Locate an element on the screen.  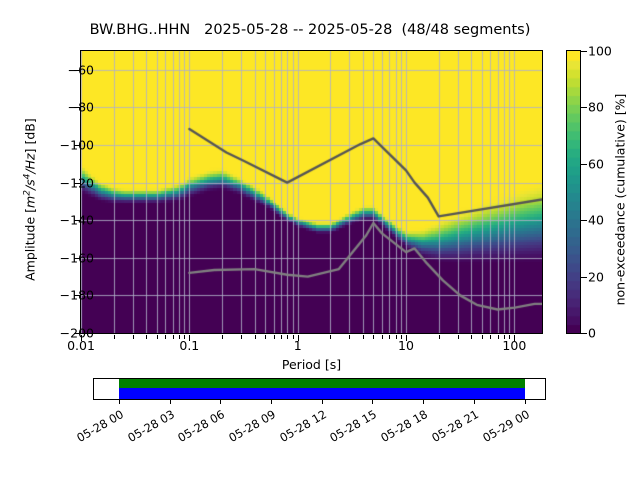
y-tick-label: −160 is located at coordinates (76, 258).